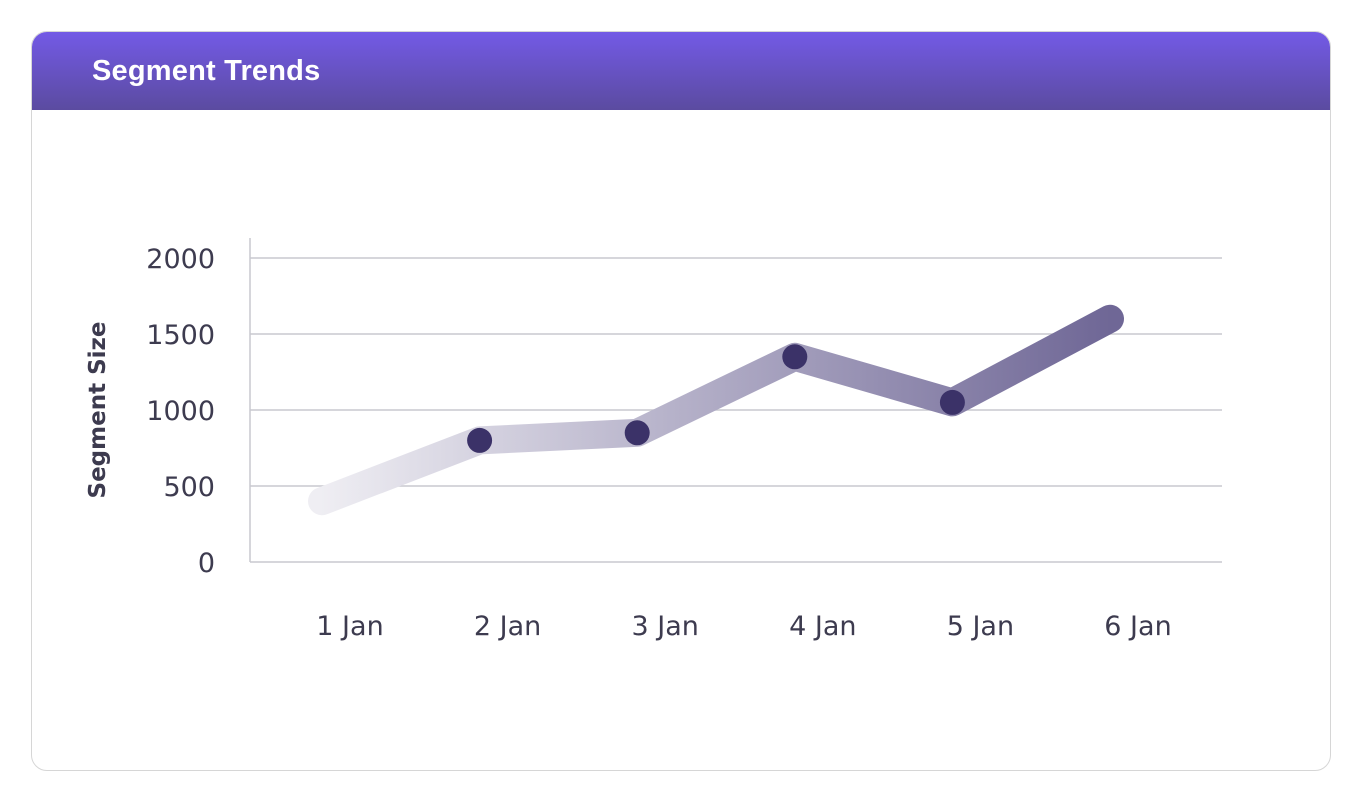 This screenshot has height=804, width=1364. Describe the element at coordinates (98, 409) in the screenshot. I see `y-axis-title: Segment Size` at that location.